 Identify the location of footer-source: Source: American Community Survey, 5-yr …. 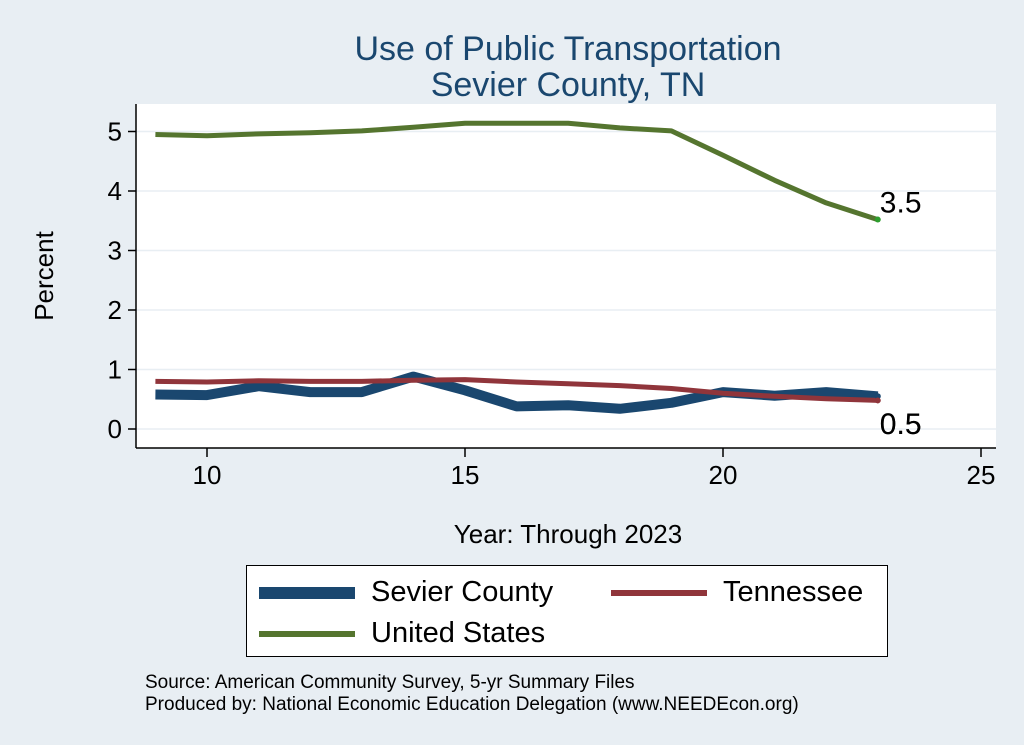
(390, 682).